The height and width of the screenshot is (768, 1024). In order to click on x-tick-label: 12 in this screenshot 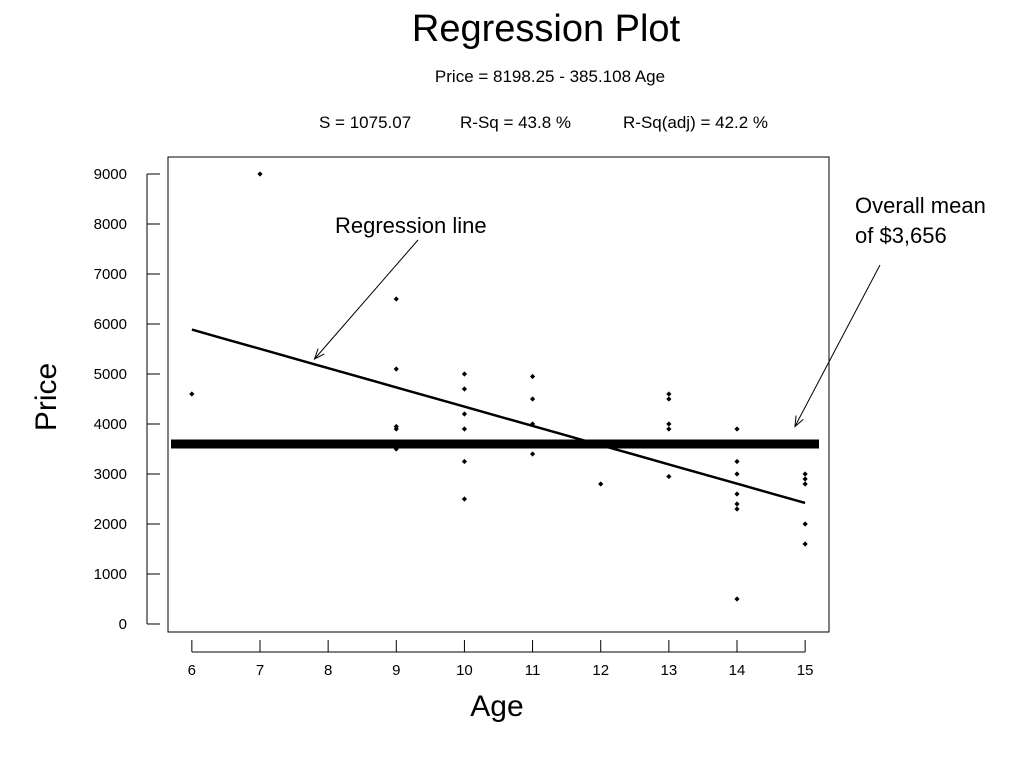, I will do `click(600, 670)`.